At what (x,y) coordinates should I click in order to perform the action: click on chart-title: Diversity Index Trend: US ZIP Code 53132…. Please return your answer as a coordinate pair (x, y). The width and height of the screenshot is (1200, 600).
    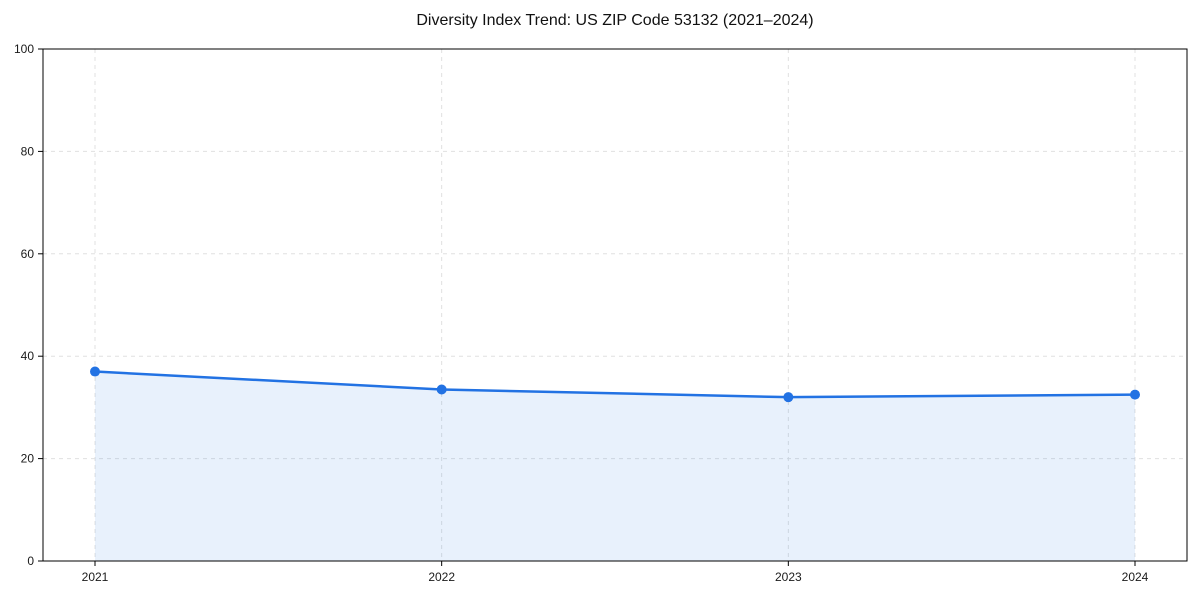
    Looking at the image, I should click on (615, 20).